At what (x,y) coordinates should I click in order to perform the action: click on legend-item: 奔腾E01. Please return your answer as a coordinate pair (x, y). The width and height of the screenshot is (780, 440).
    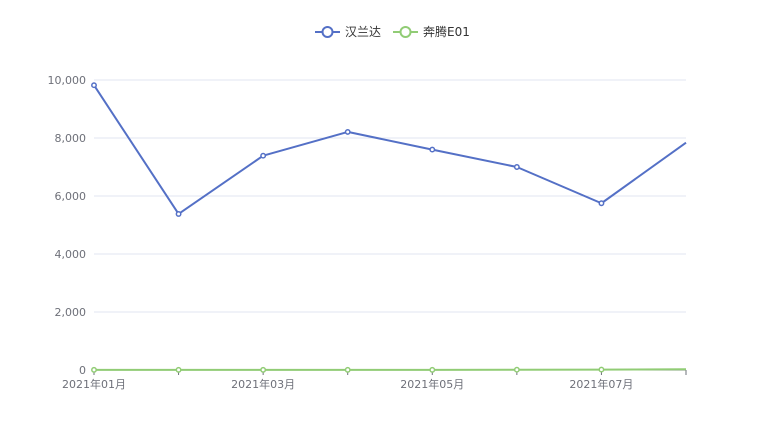
    Looking at the image, I should click on (431, 31).